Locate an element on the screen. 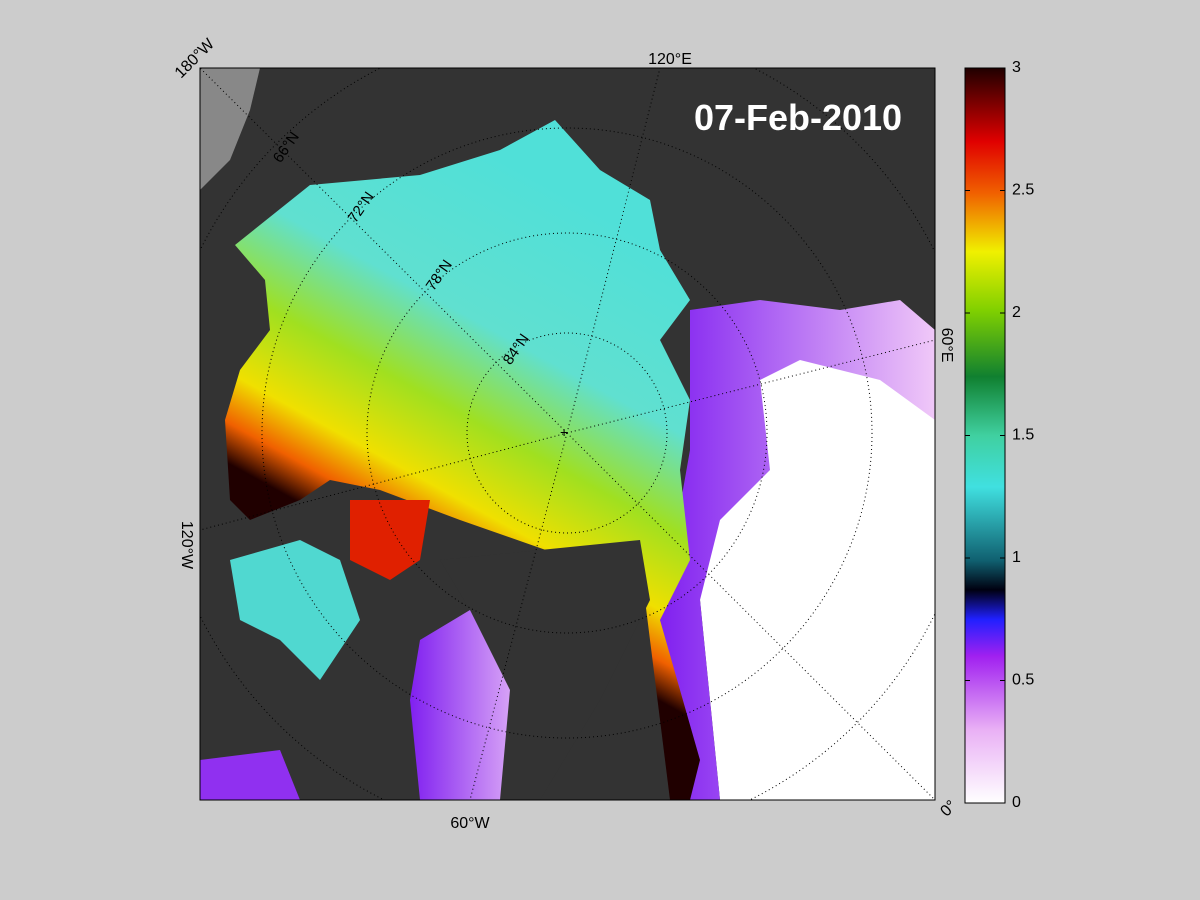 This screenshot has width=1200, height=900. colorbar-tick-label: 0.5 is located at coordinates (1023, 680).